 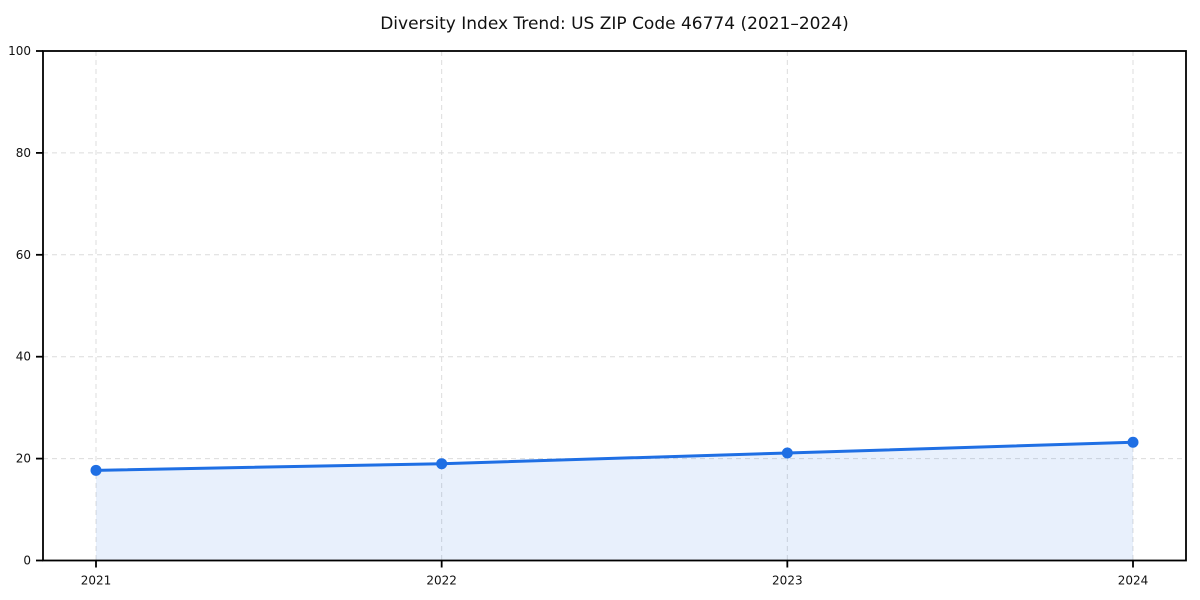 I want to click on y-tick-label: 40, so click(x=23, y=357).